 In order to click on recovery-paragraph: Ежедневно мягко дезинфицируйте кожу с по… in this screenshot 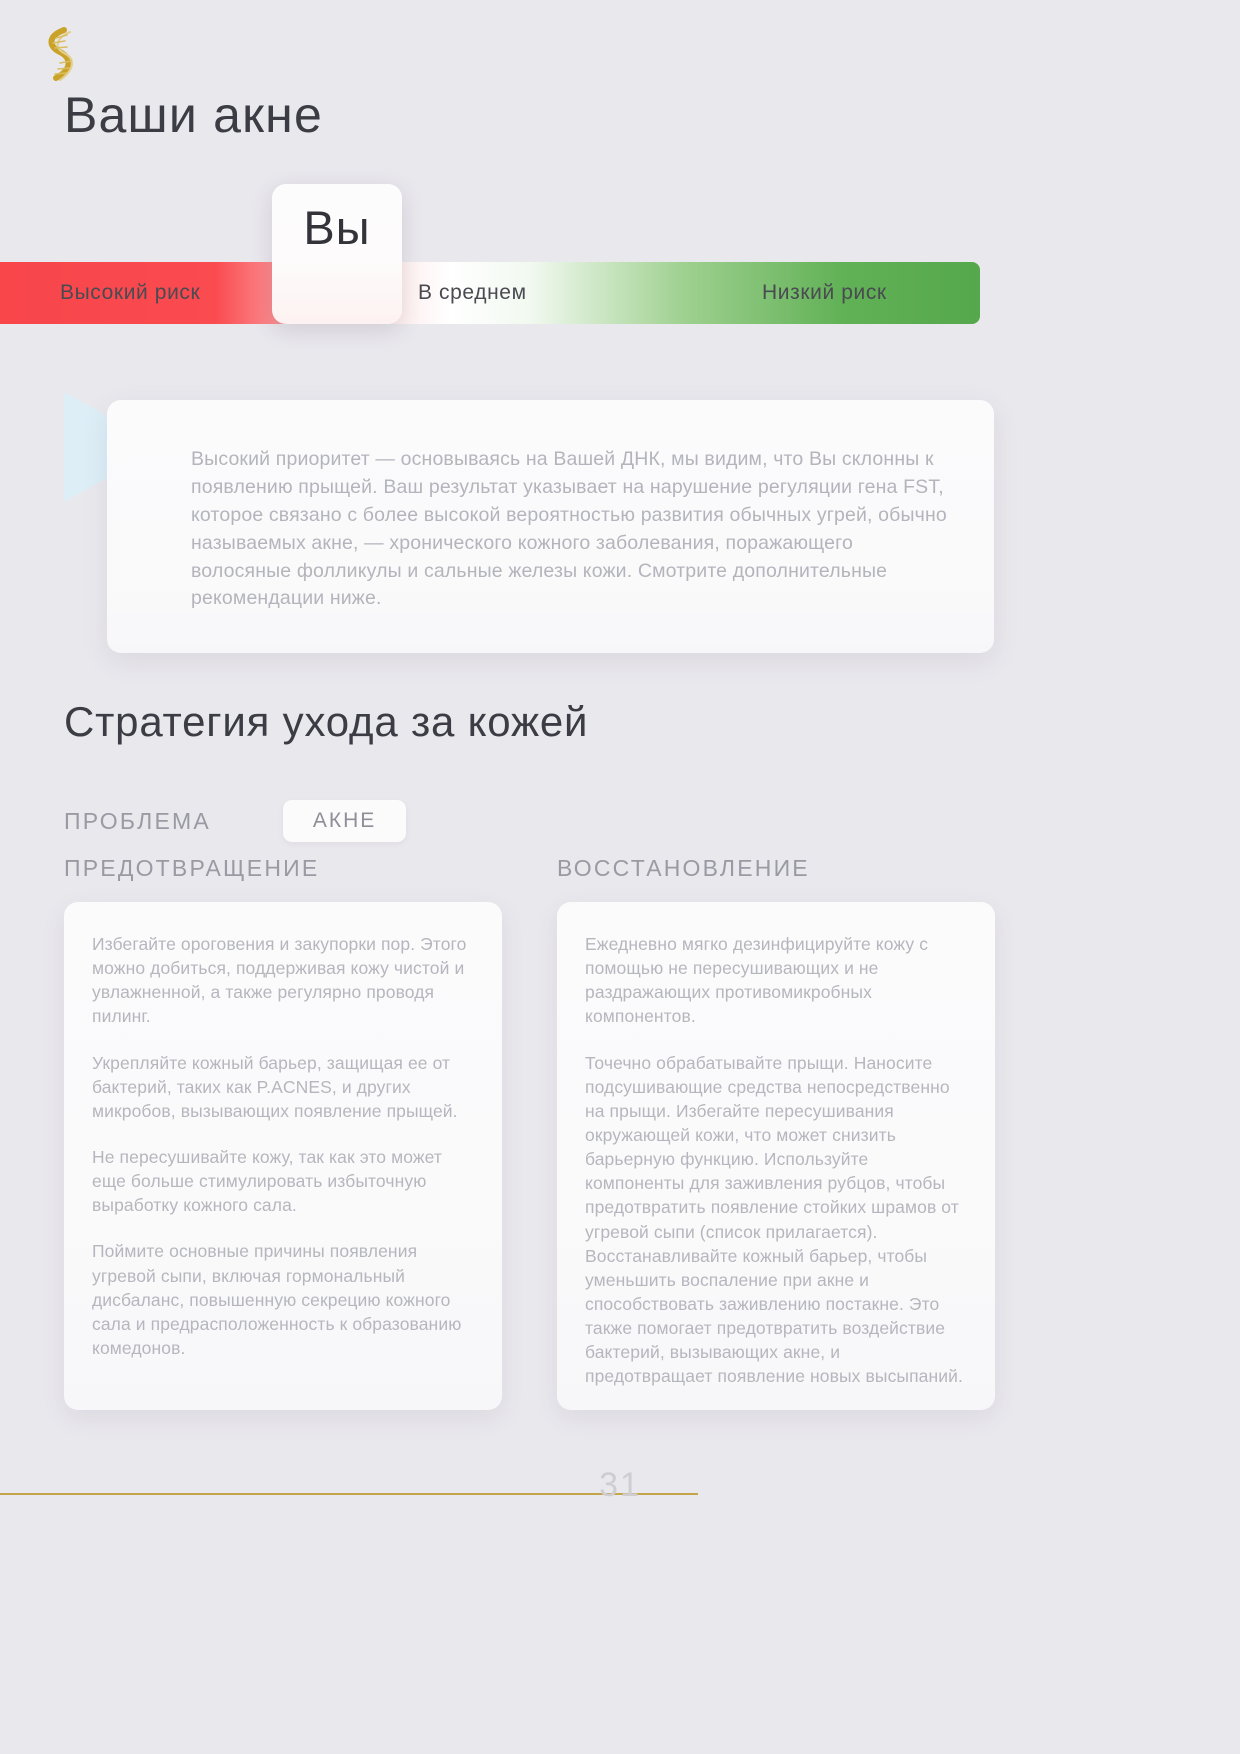, I will do `click(757, 980)`.